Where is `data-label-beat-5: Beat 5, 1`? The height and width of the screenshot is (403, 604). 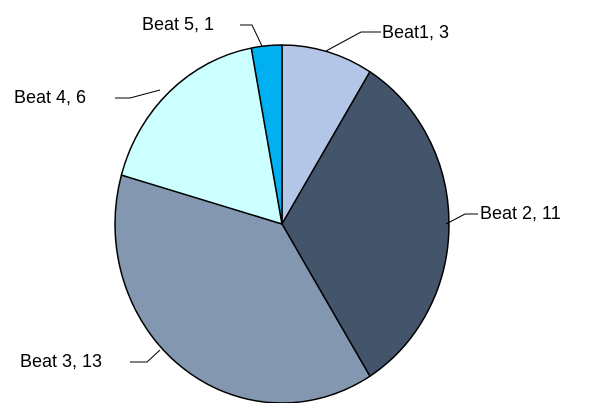
data-label-beat-5: Beat 5, 1 is located at coordinates (178, 24).